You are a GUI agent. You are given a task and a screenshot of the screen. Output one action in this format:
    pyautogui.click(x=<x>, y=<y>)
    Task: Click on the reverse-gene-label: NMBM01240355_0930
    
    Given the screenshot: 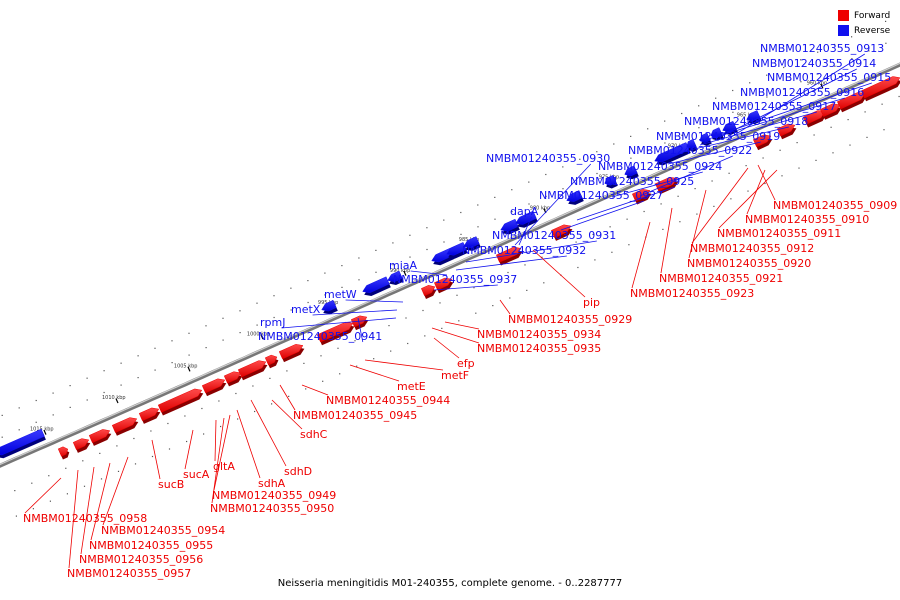 What is the action you would take?
    pyautogui.click(x=548, y=158)
    